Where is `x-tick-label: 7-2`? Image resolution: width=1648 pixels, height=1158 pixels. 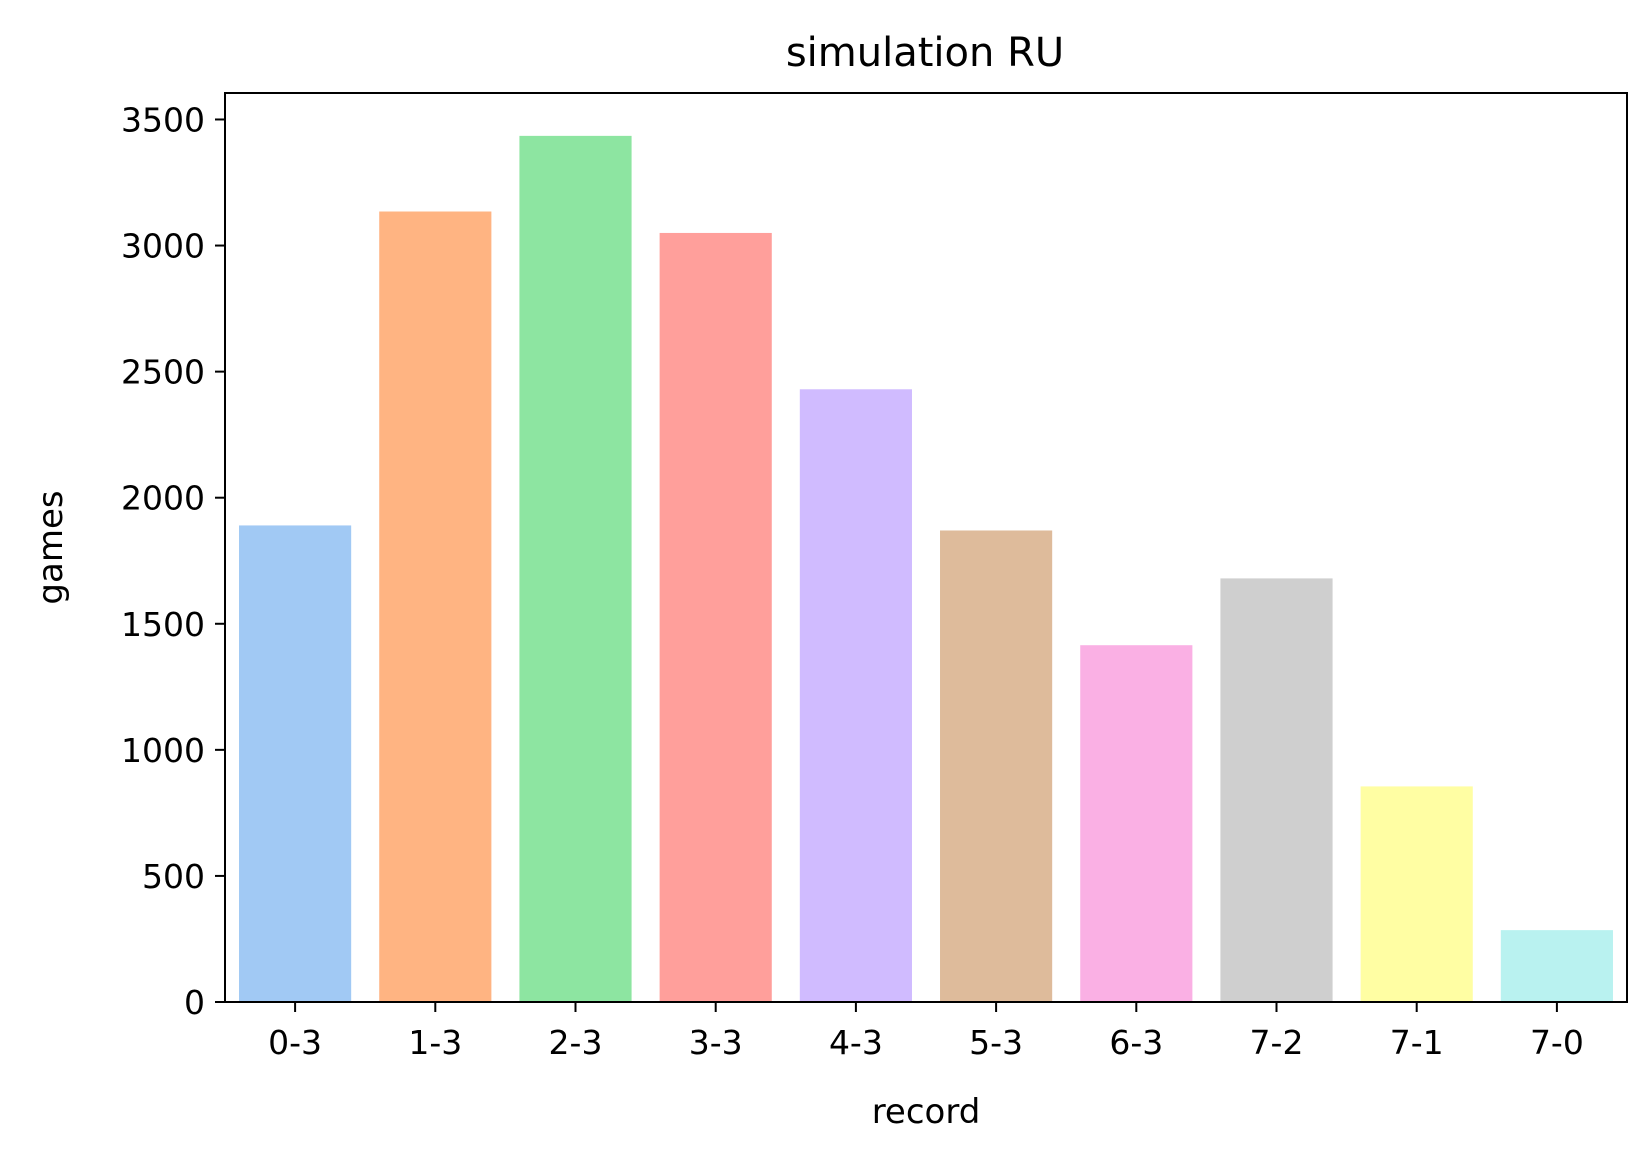 x-tick-label: 7-2 is located at coordinates (1277, 1042).